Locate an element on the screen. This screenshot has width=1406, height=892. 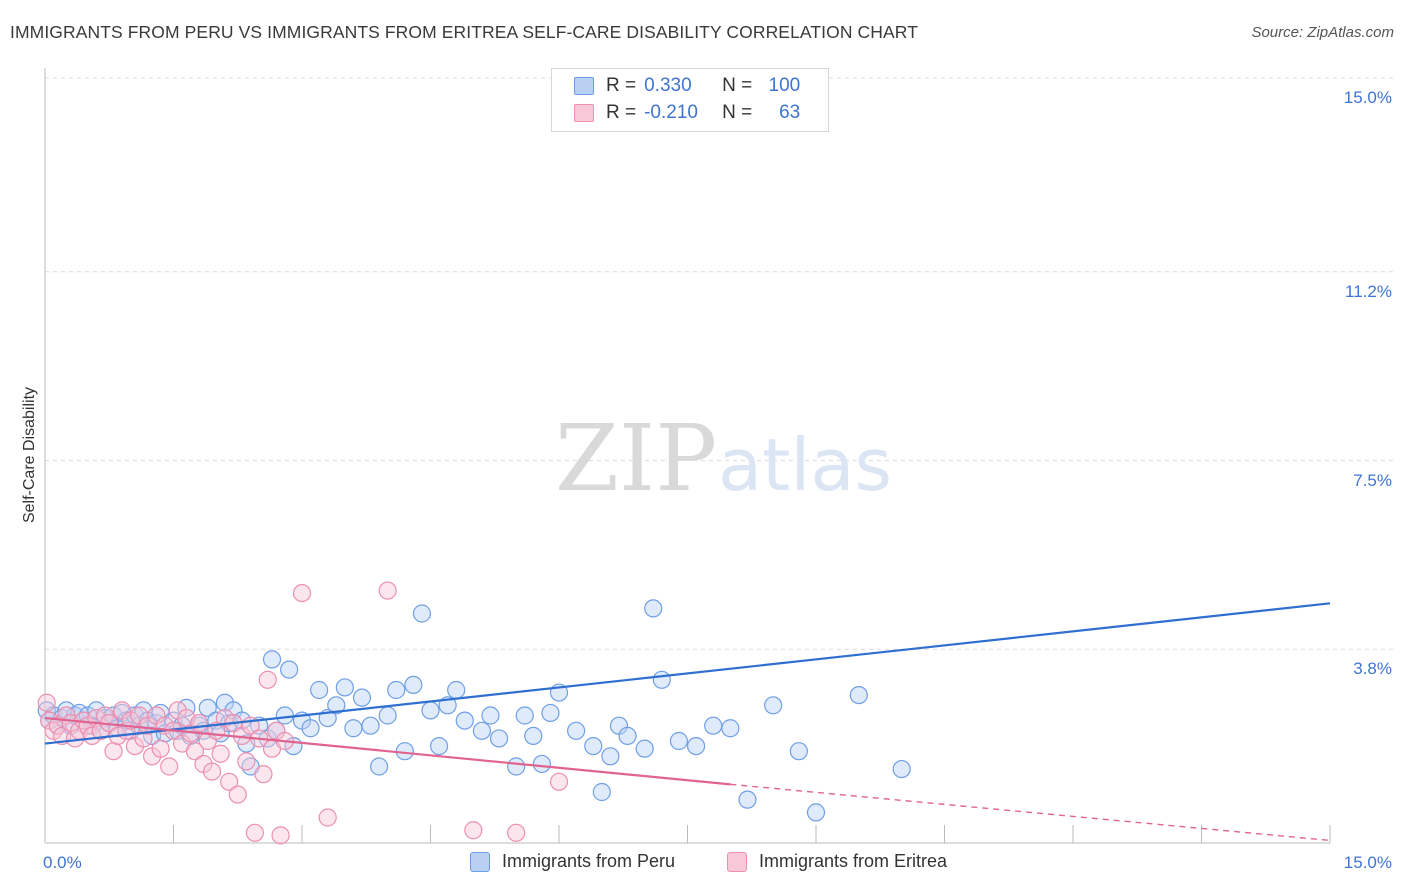
r-value-peru: 0.330 is located at coordinates (668, 85).